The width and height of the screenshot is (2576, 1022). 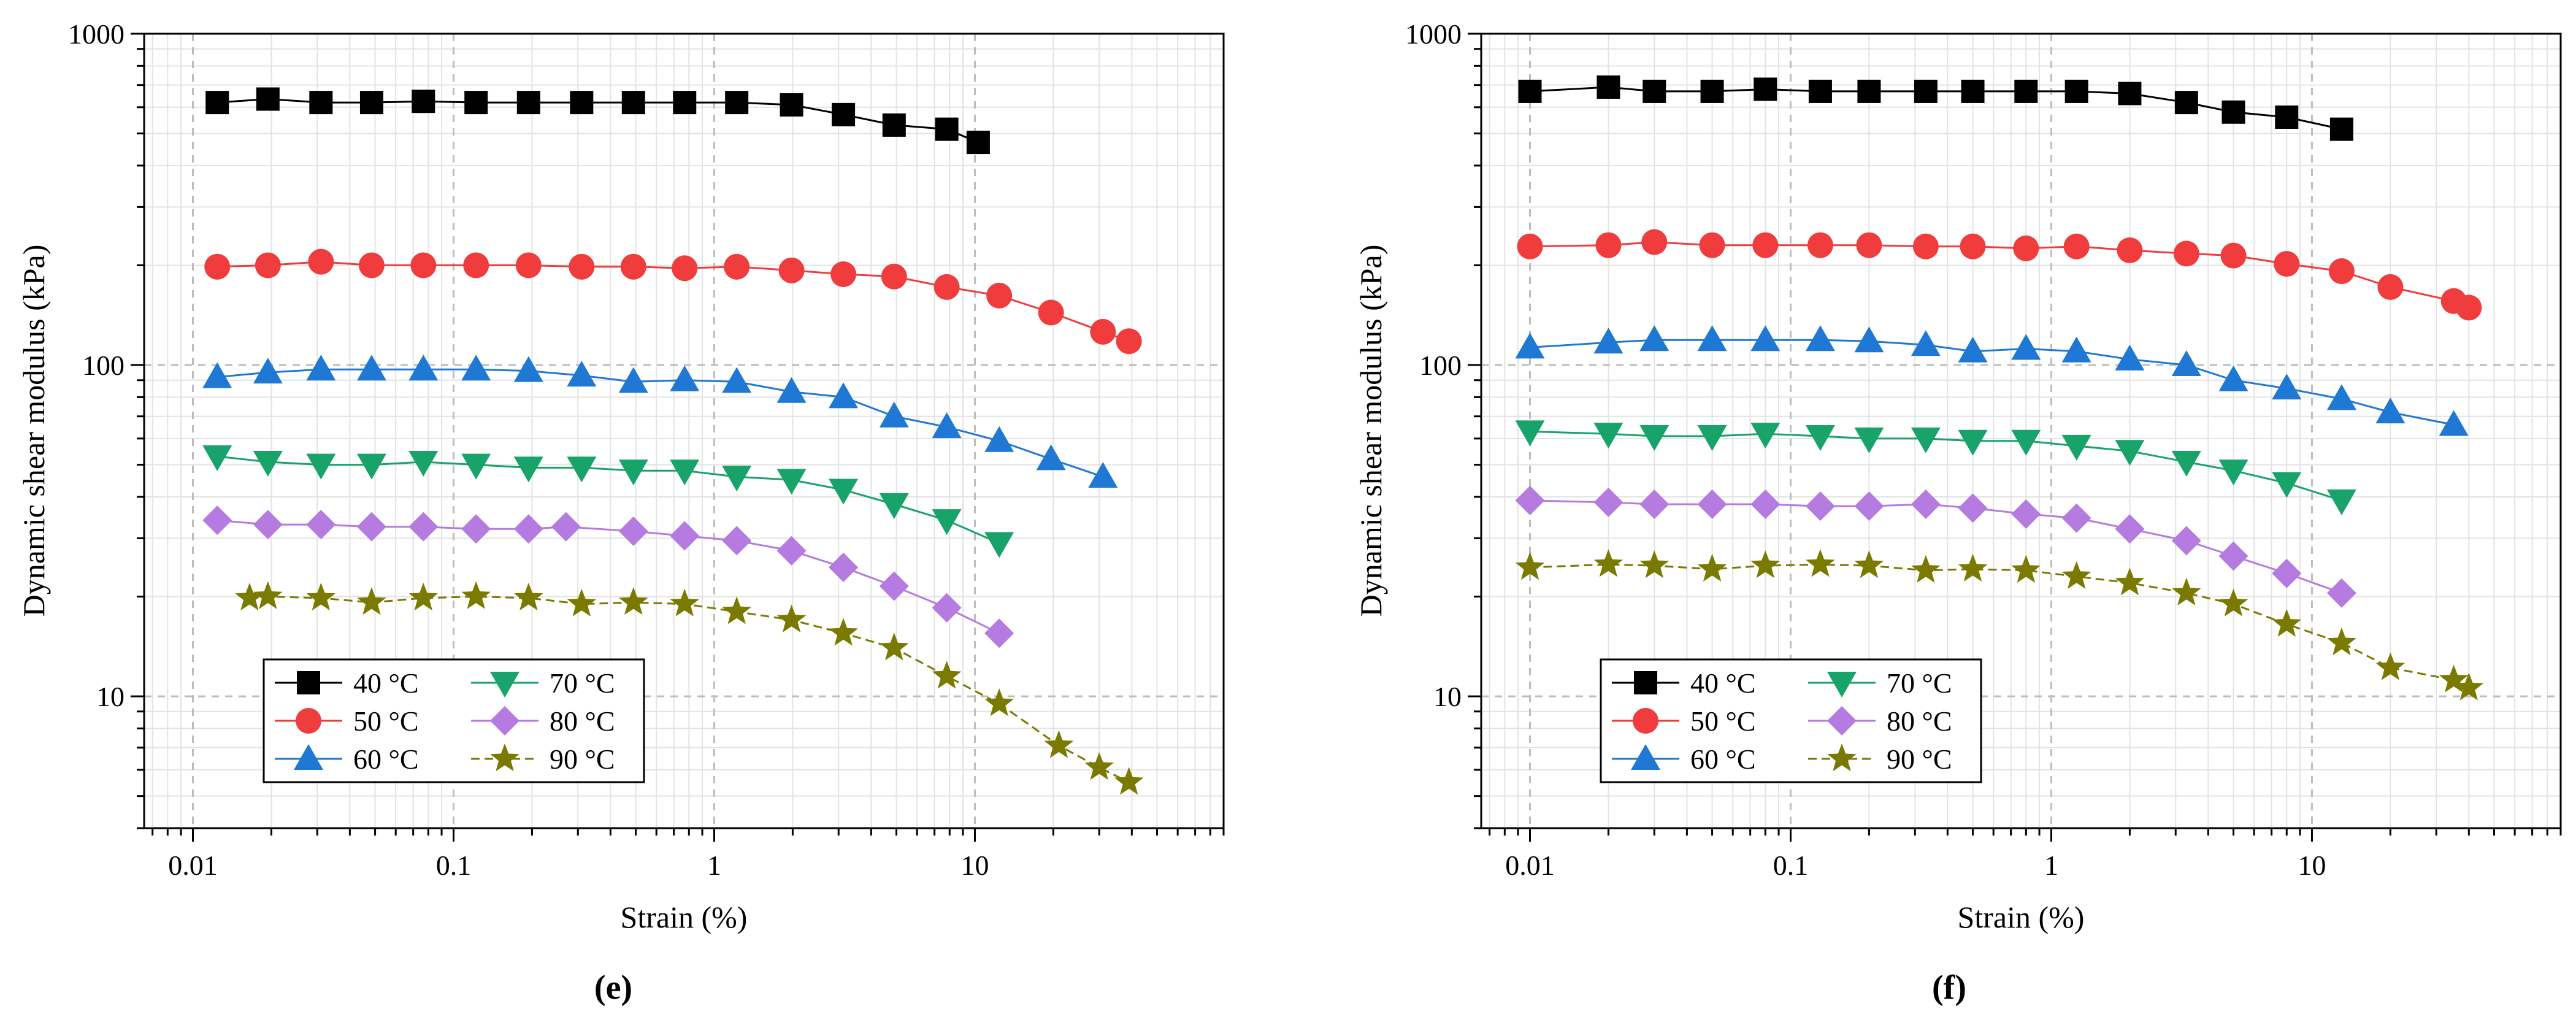 I want to click on y-tick-label: 100, so click(x=103, y=366).